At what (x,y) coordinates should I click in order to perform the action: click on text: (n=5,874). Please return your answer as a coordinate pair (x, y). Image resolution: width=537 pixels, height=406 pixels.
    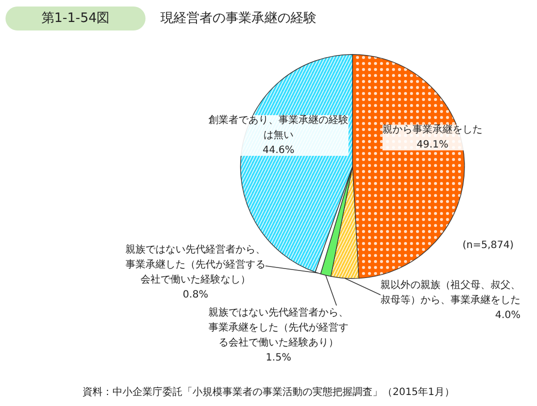
    Looking at the image, I should click on (488, 245).